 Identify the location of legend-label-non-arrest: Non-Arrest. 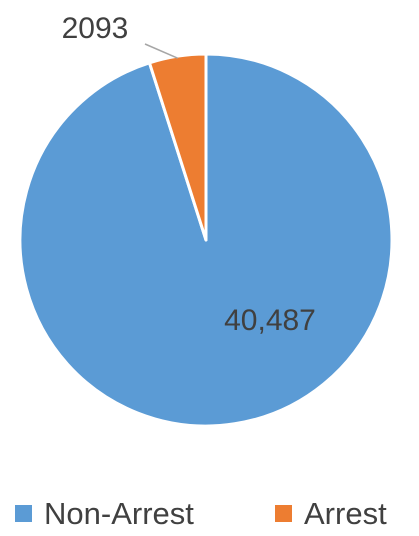
(119, 513).